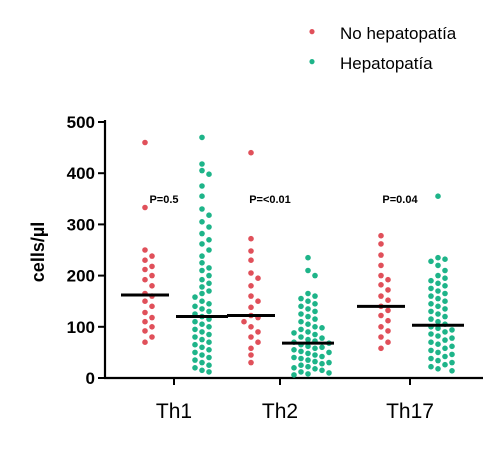  What do you see at coordinates (382, 48) in the screenshot?
I see `legend: ● No hepatopatía ● Hepatopatía` at bounding box center [382, 48].